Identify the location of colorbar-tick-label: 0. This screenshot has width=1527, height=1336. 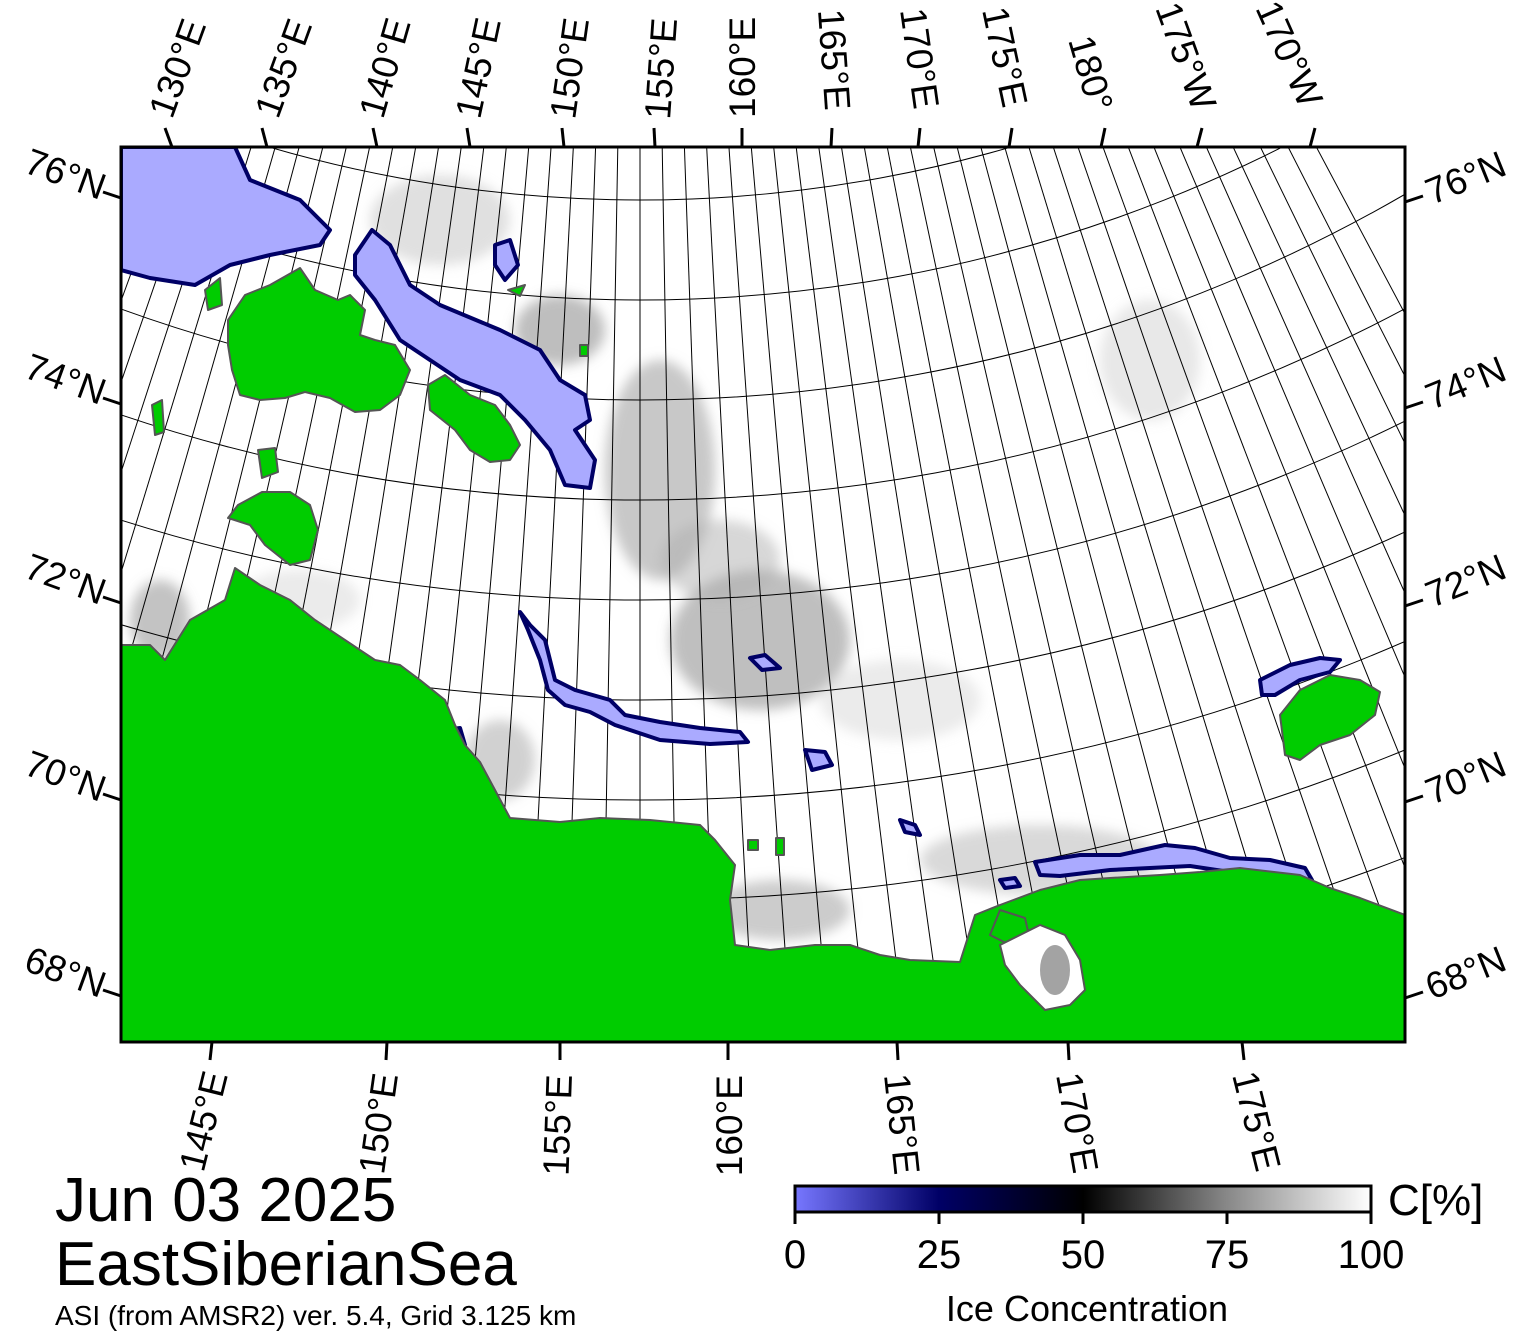
(795, 1255).